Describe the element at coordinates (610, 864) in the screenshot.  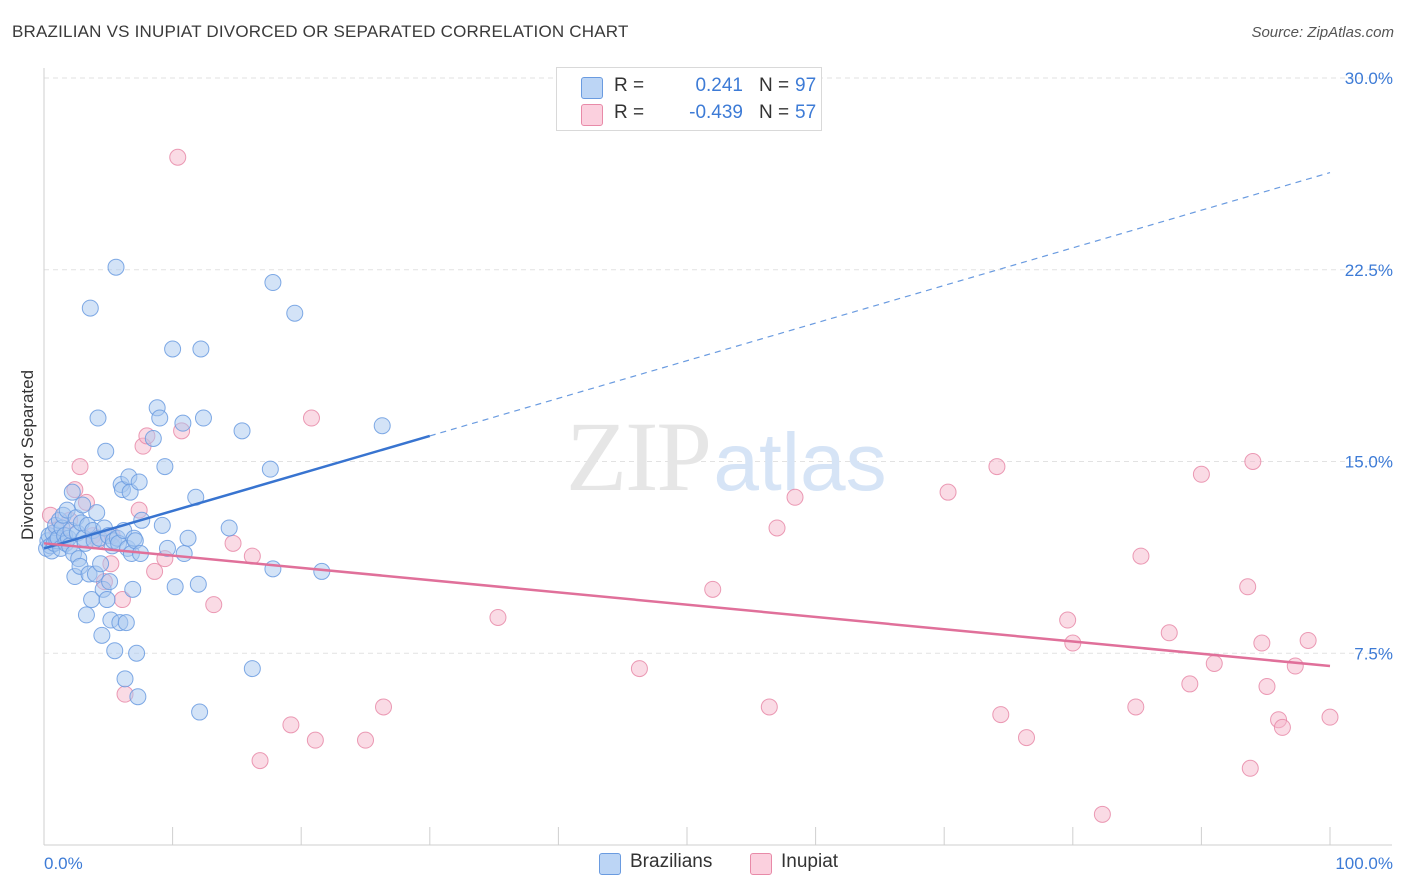
I see `legend-swatch-brazilians` at that location.